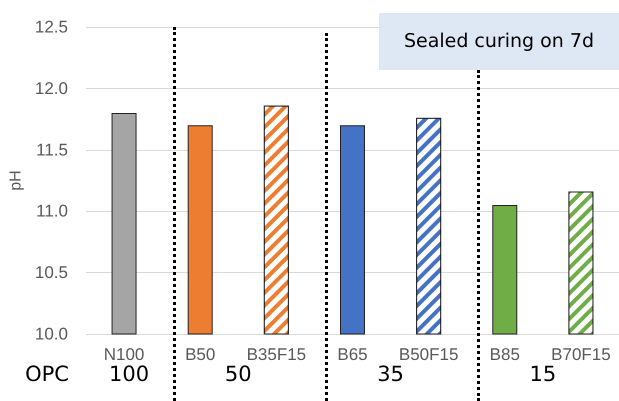  What do you see at coordinates (51, 27) in the screenshot?
I see `y-tick-label: 12.5` at bounding box center [51, 27].